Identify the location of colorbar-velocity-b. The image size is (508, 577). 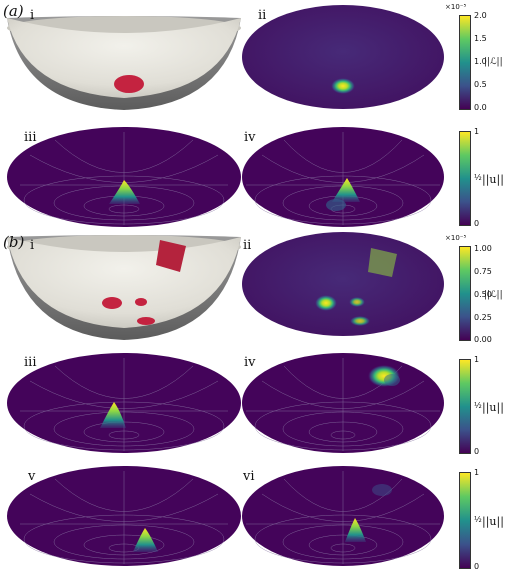
(465, 406).